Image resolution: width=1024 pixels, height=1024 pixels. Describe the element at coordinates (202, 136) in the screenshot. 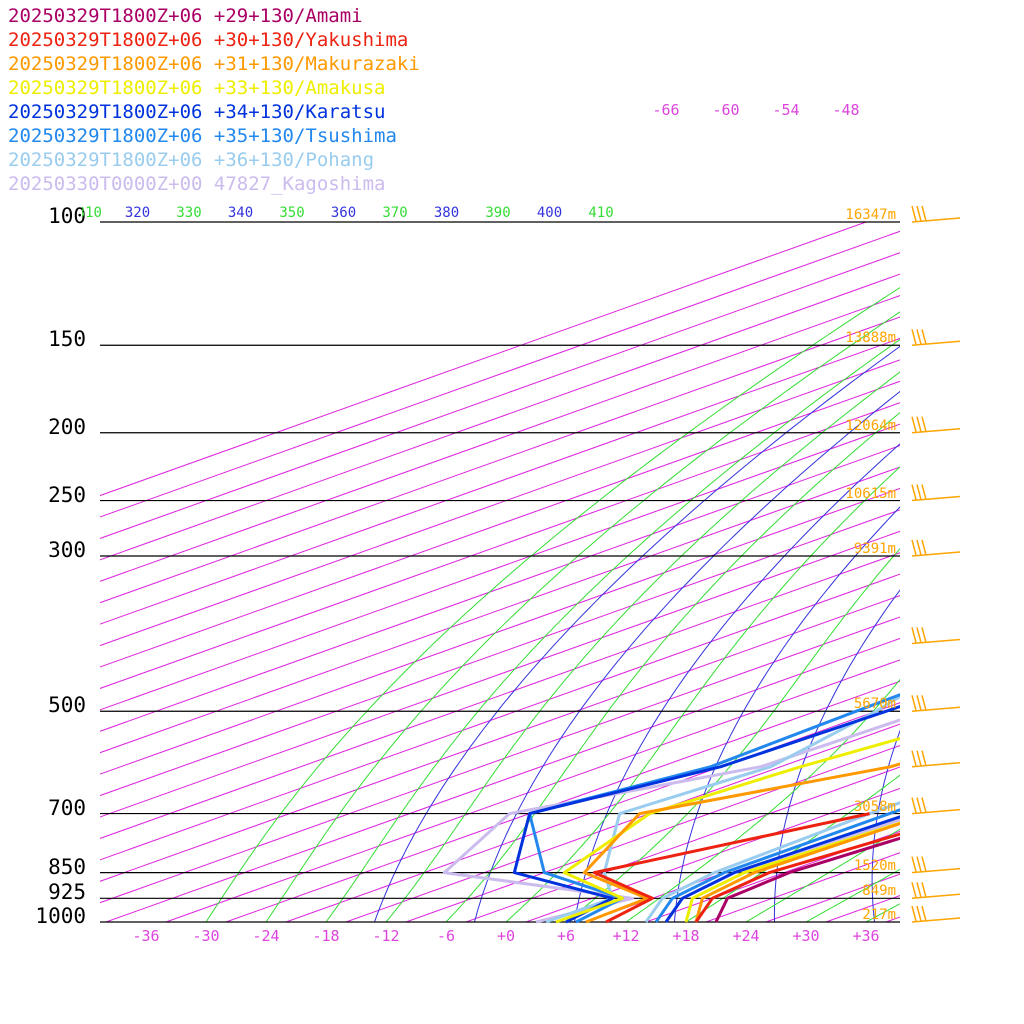

I see `legend-entry: 20250329T1800Z+06 +35+130/Tsushima` at that location.